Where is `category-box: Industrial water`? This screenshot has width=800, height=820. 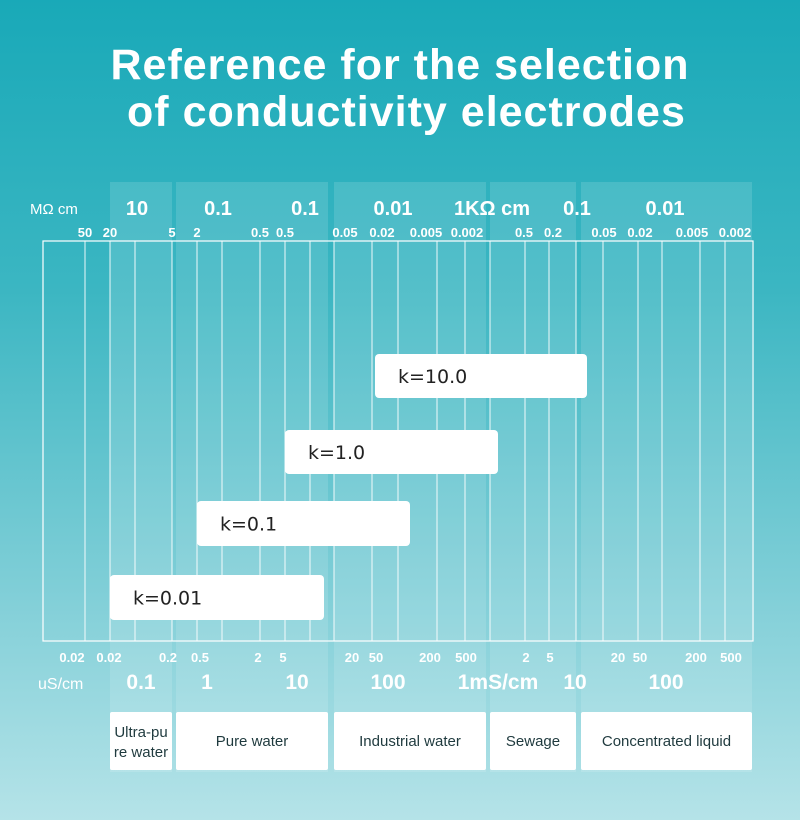 category-box: Industrial water is located at coordinates (410, 741).